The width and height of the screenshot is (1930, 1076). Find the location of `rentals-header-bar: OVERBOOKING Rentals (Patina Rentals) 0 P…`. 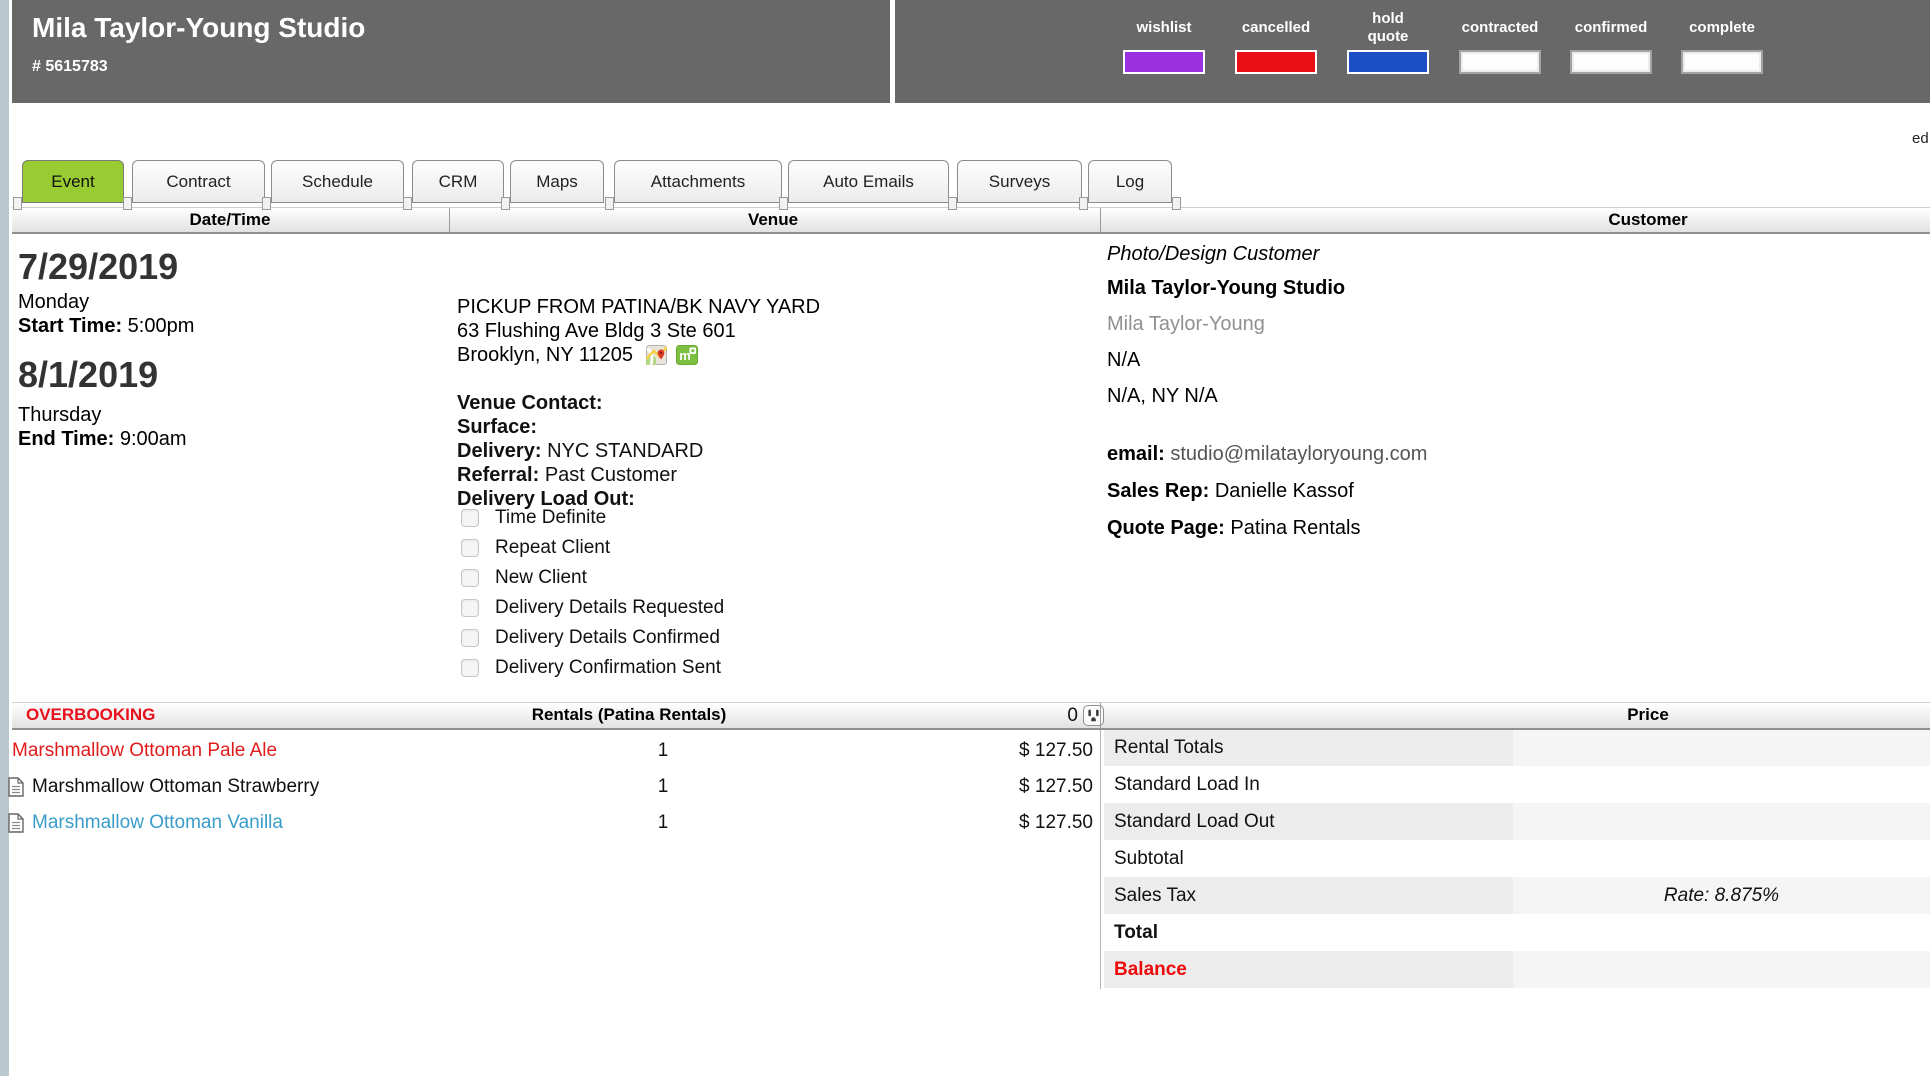

rentals-header-bar: OVERBOOKING Rentals (Patina Rentals) 0 P… is located at coordinates (971, 716).